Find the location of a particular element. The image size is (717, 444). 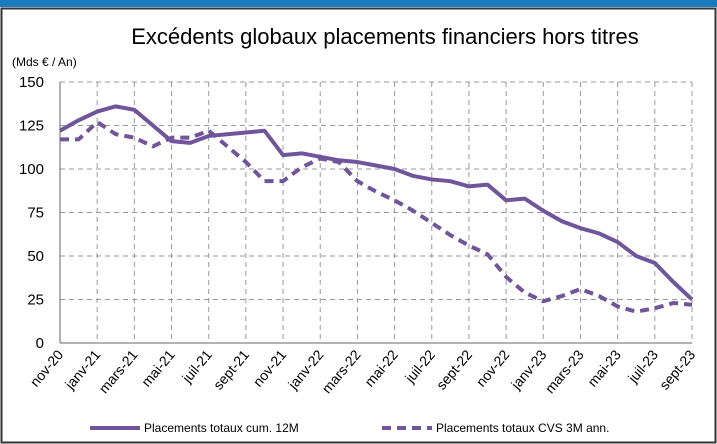

y-tick-label: 150 is located at coordinates (31, 82).